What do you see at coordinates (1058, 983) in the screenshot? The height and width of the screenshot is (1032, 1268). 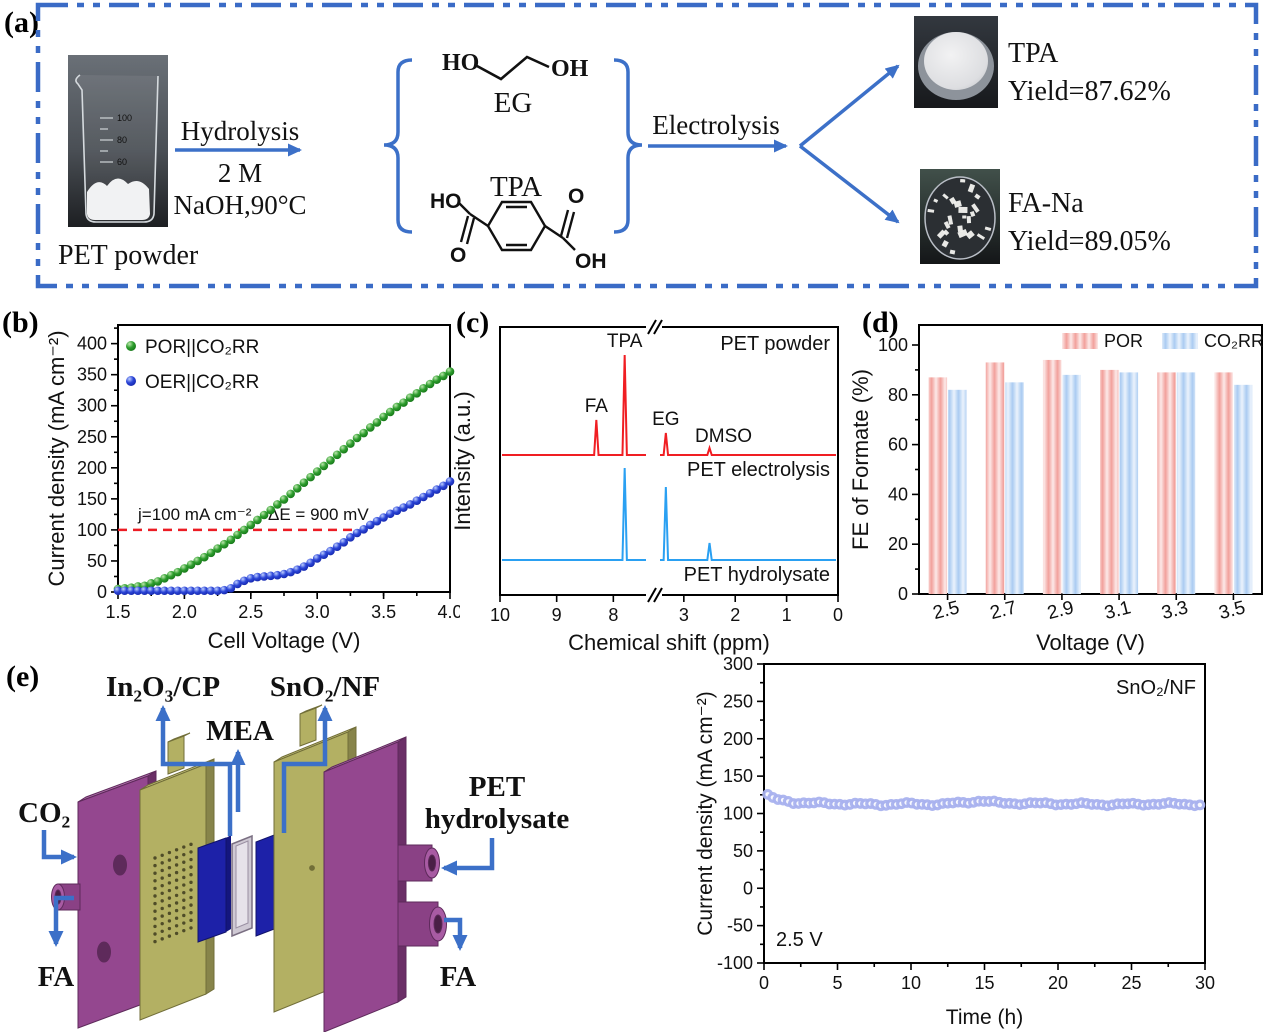 I see `svg-text: 20` at bounding box center [1058, 983].